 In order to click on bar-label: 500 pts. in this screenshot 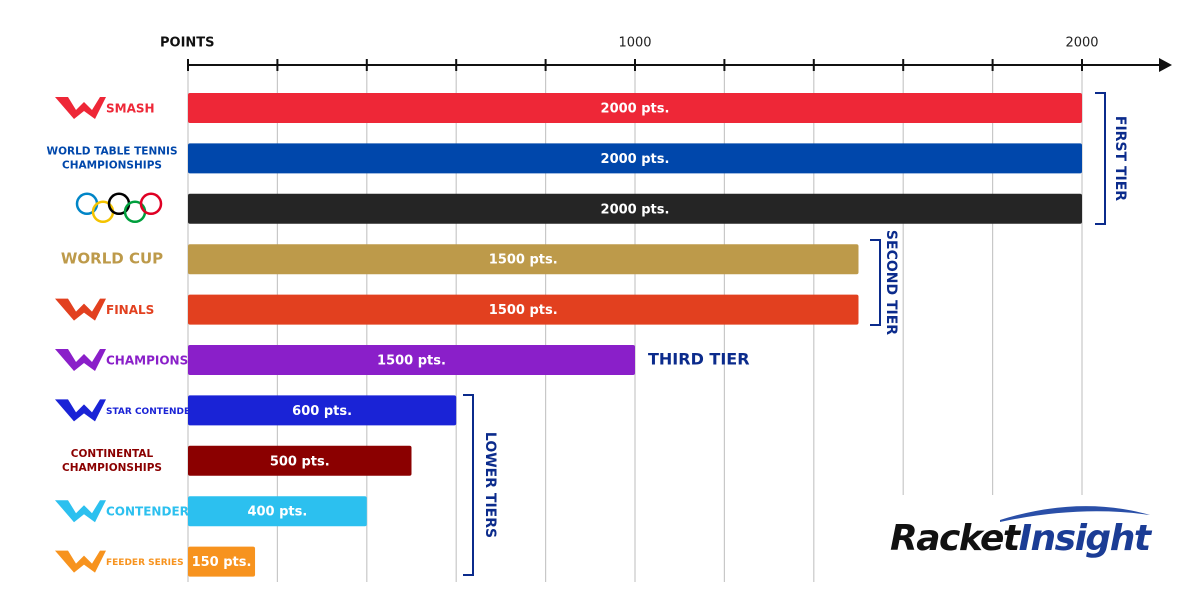, I will do `click(300, 461)`.